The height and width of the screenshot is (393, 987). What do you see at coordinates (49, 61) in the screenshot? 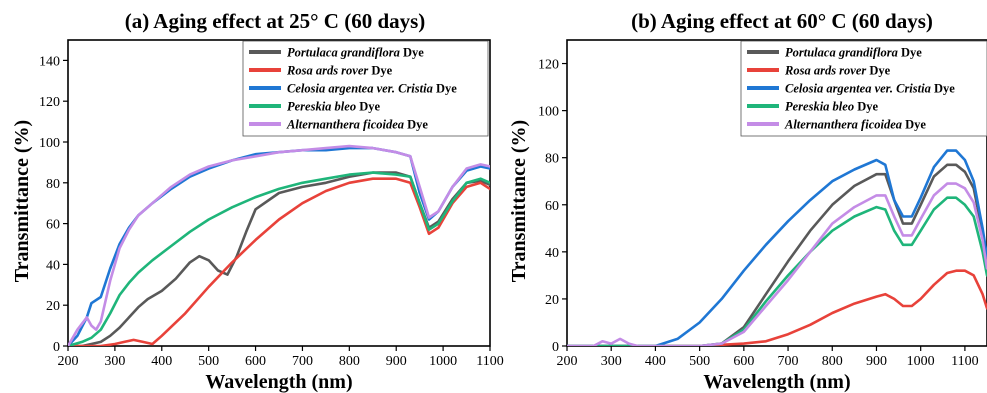
I see `y-tick-label: 140` at bounding box center [49, 61].